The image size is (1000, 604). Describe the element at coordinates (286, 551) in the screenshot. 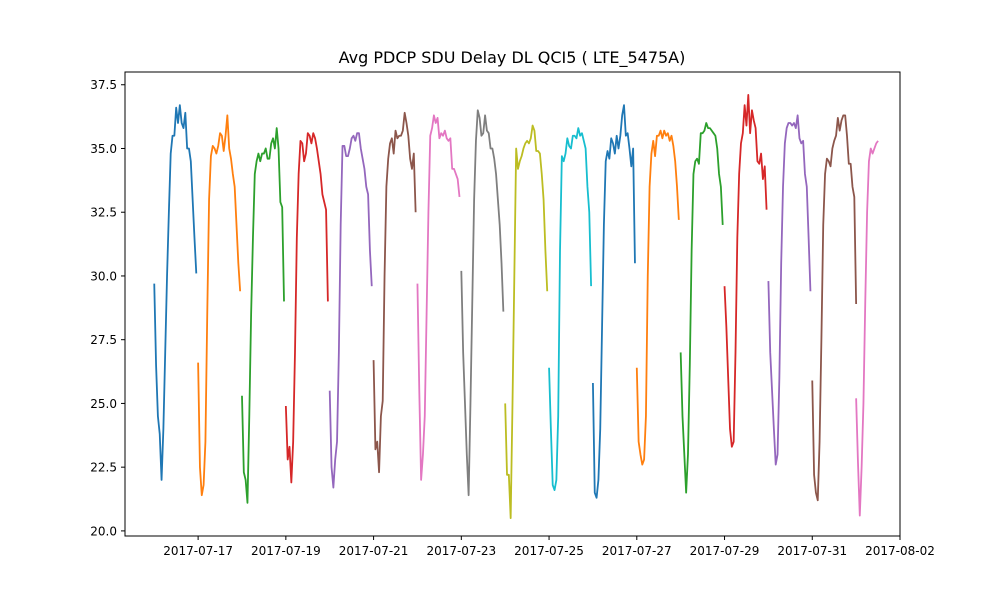

I see `x-tick-label: 2017-07-19` at that location.